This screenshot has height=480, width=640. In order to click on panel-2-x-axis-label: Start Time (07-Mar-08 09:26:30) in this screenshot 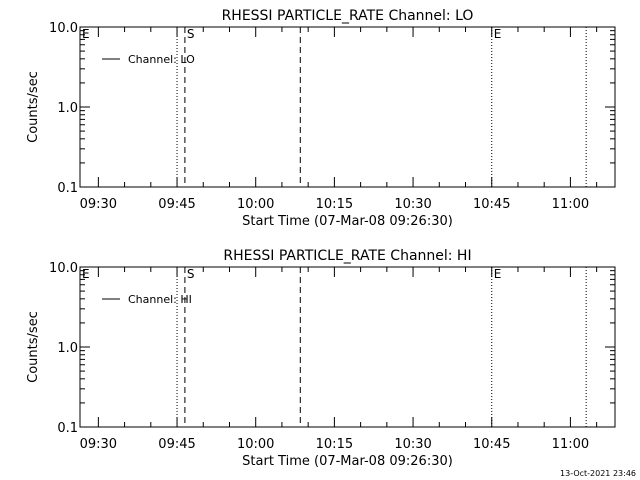, I will do `click(347, 461)`.